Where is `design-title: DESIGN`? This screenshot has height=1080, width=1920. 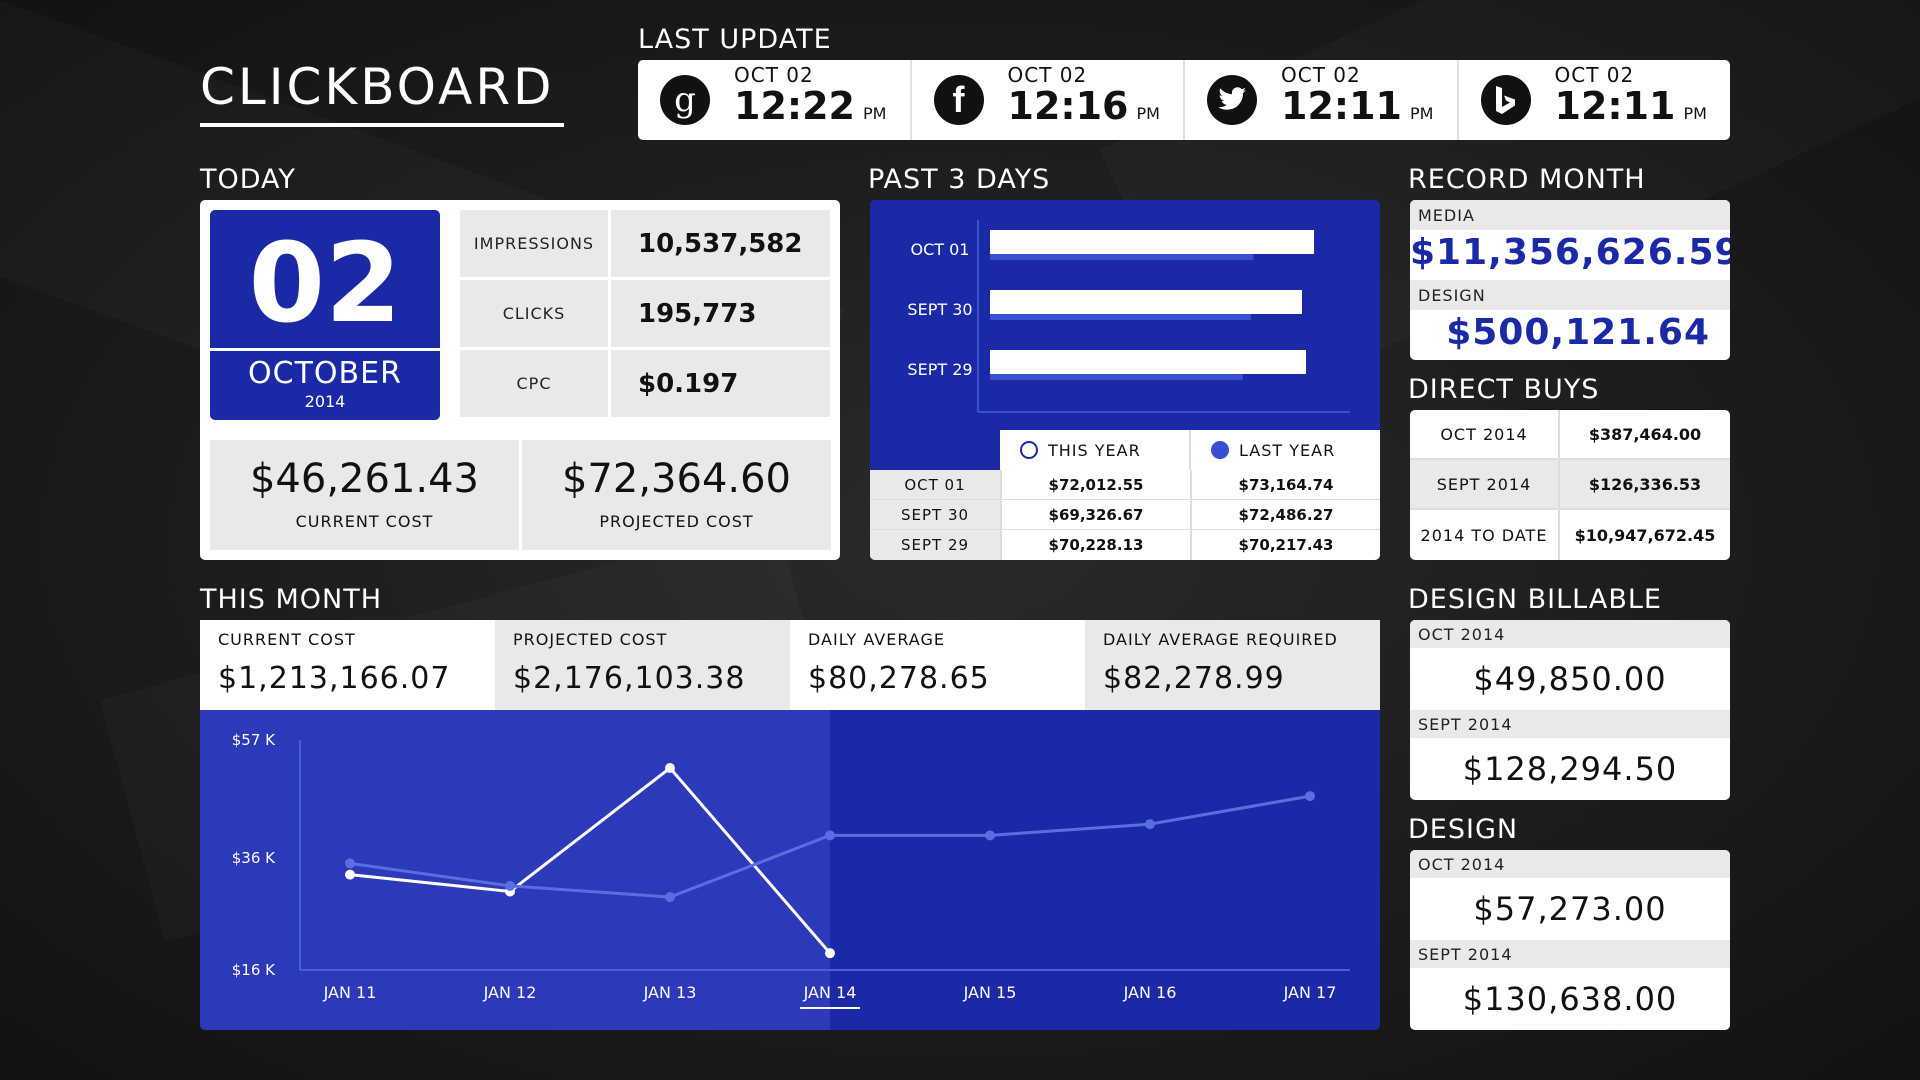 design-title: DESIGN is located at coordinates (1463, 829).